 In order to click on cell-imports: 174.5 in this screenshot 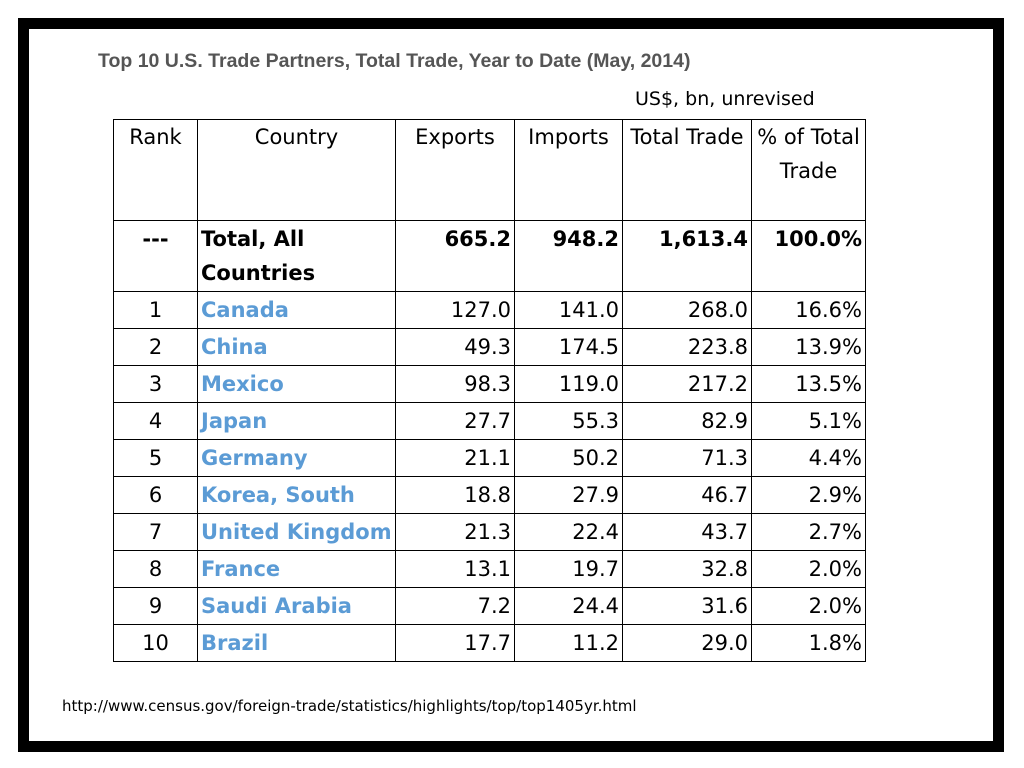, I will do `click(568, 347)`.